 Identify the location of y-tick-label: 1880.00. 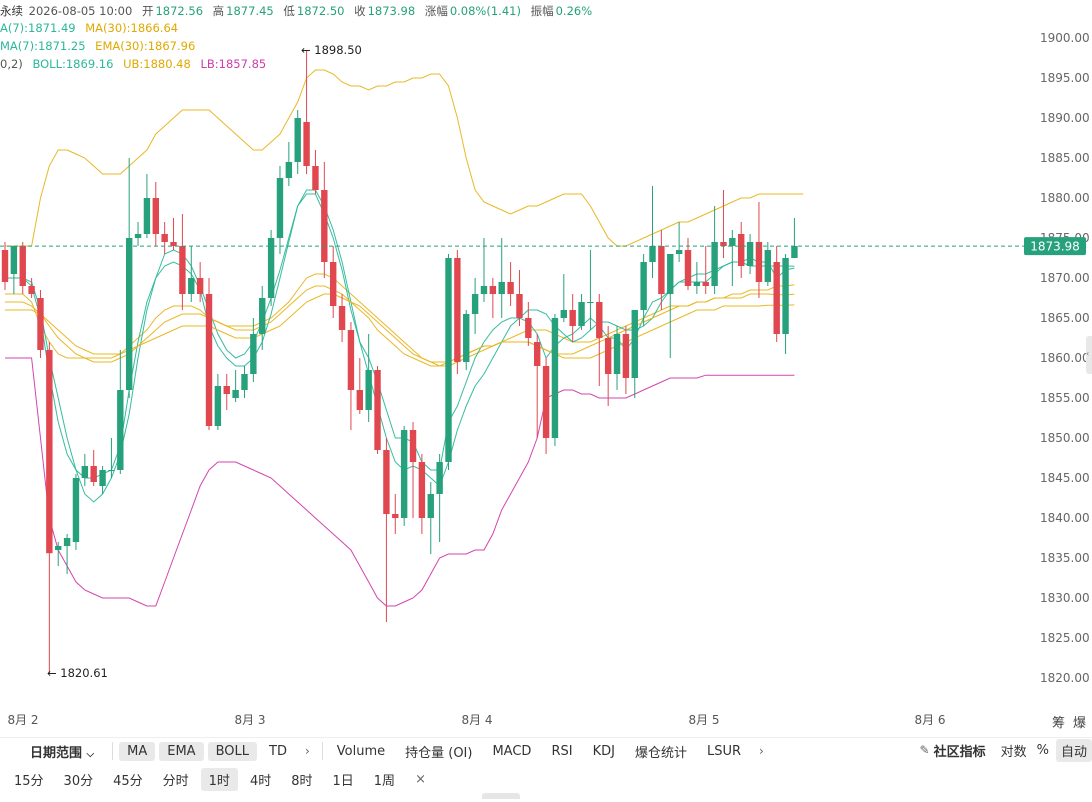
(1065, 198).